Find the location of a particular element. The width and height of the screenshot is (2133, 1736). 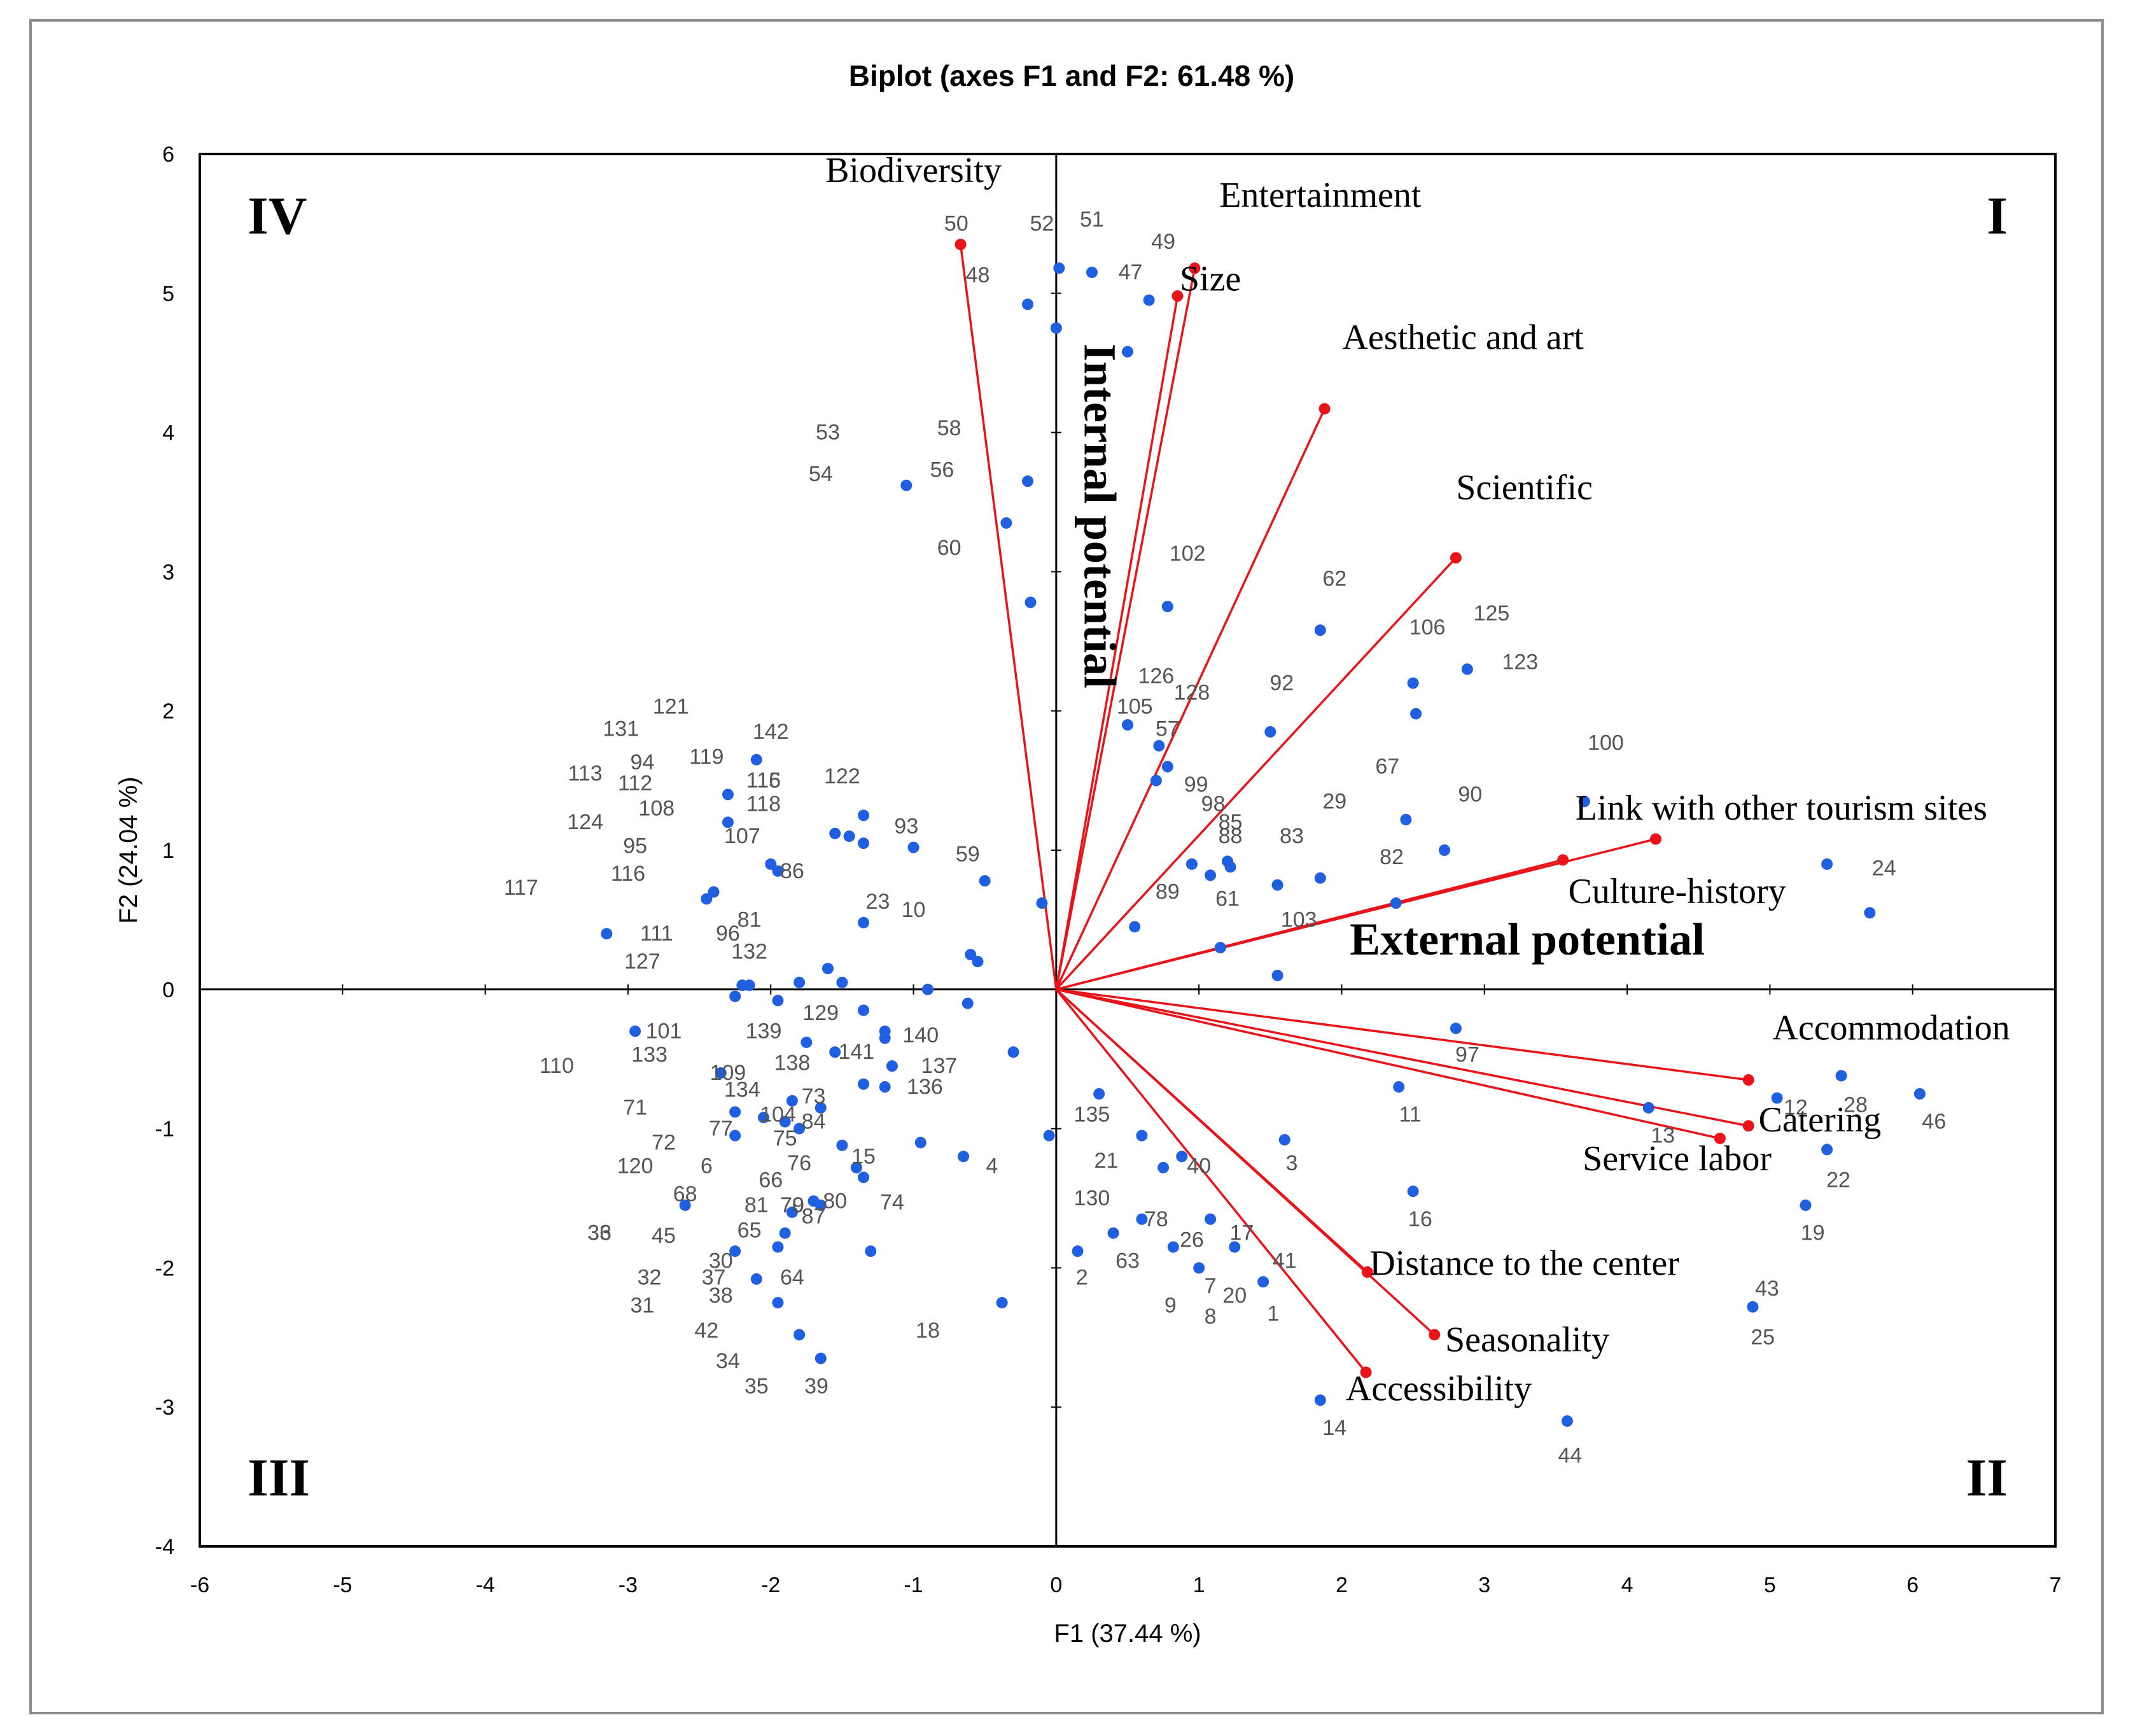

observation-label: 50 is located at coordinates (956, 223).